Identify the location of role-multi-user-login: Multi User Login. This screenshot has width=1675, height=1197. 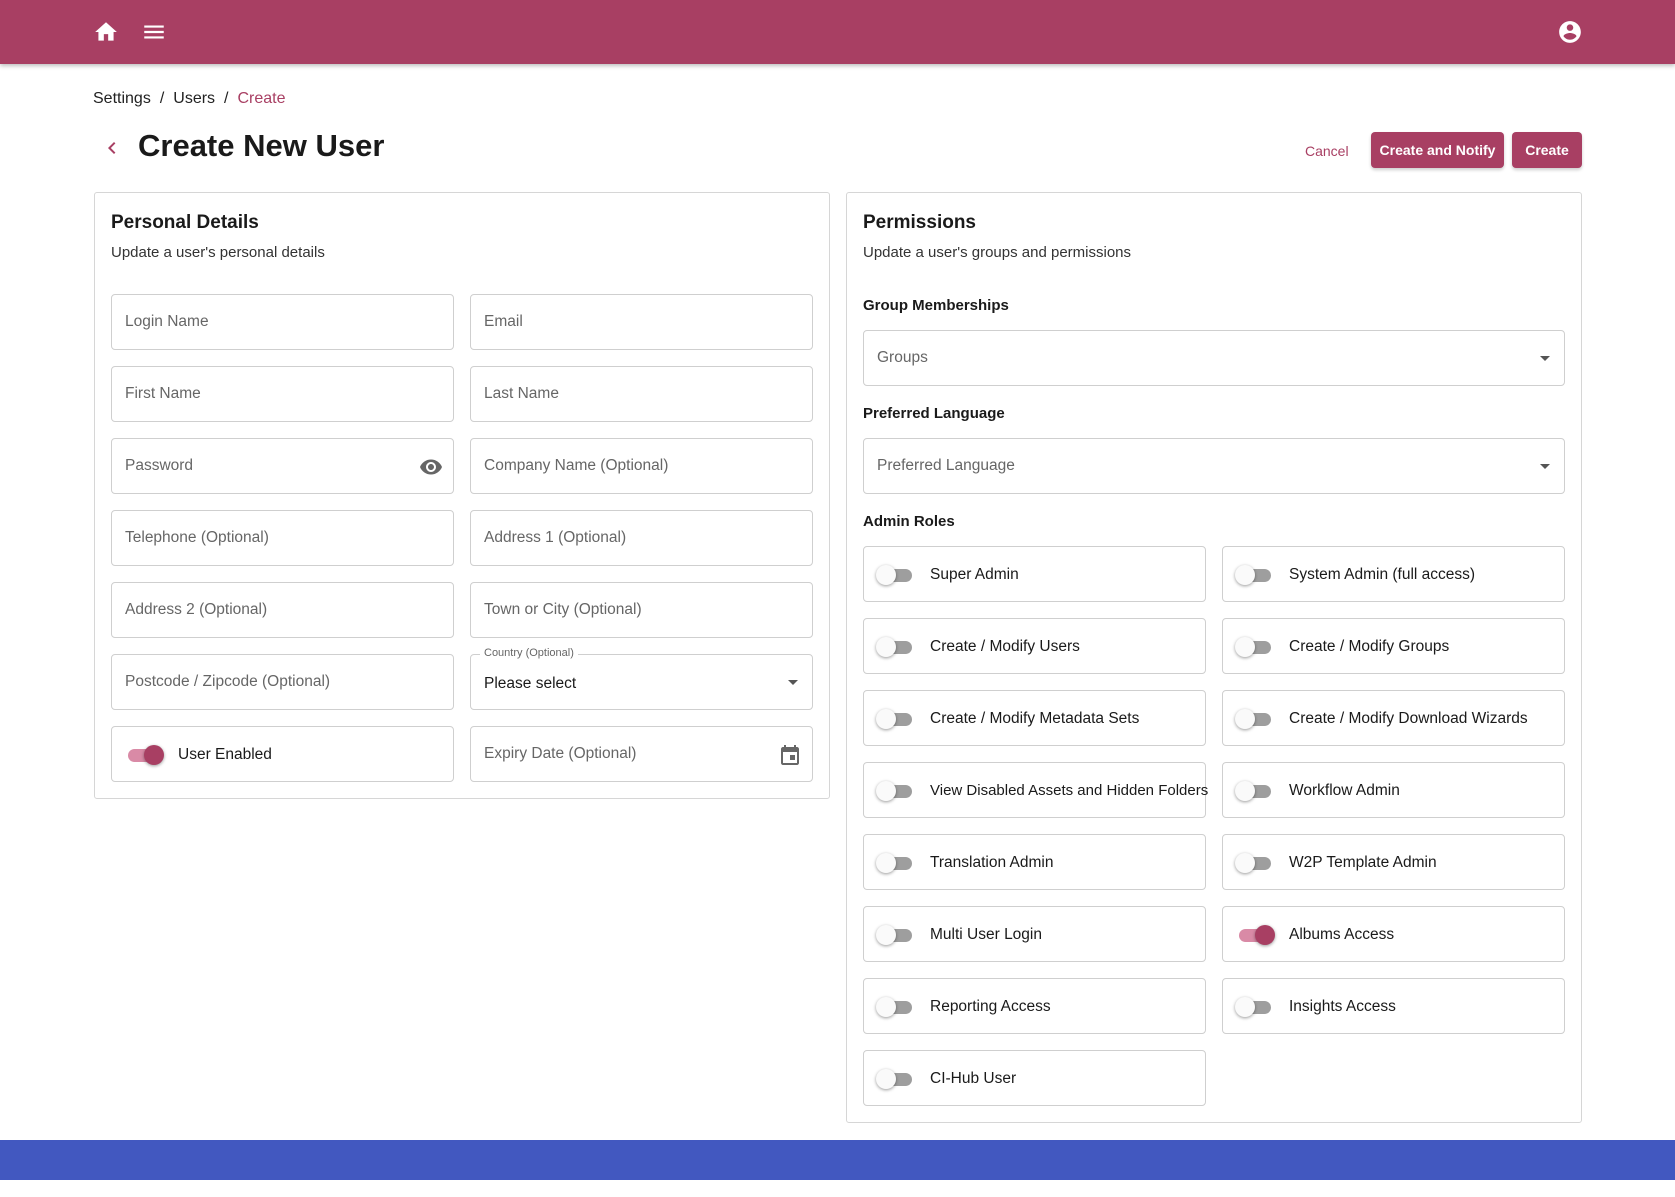
(1034, 934).